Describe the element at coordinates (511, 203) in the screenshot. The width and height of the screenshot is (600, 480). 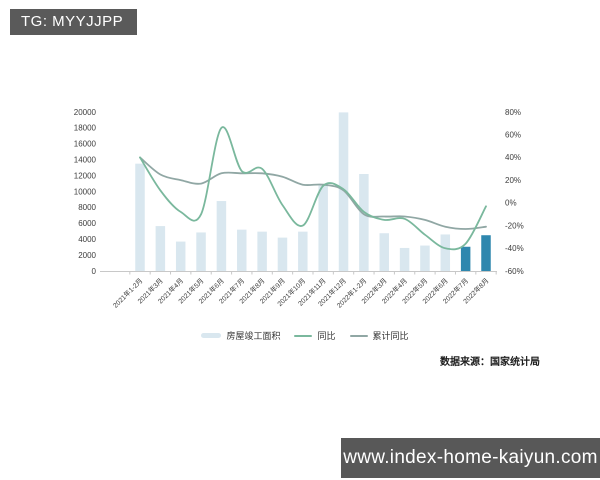
I see `right-axis-tick-label: 0%` at that location.